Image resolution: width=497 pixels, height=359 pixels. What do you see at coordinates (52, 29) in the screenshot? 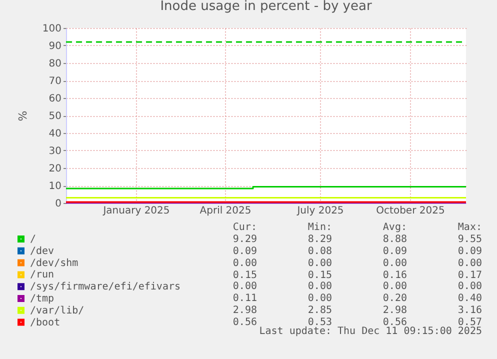
I see `y-tick-label: 100` at bounding box center [52, 29].